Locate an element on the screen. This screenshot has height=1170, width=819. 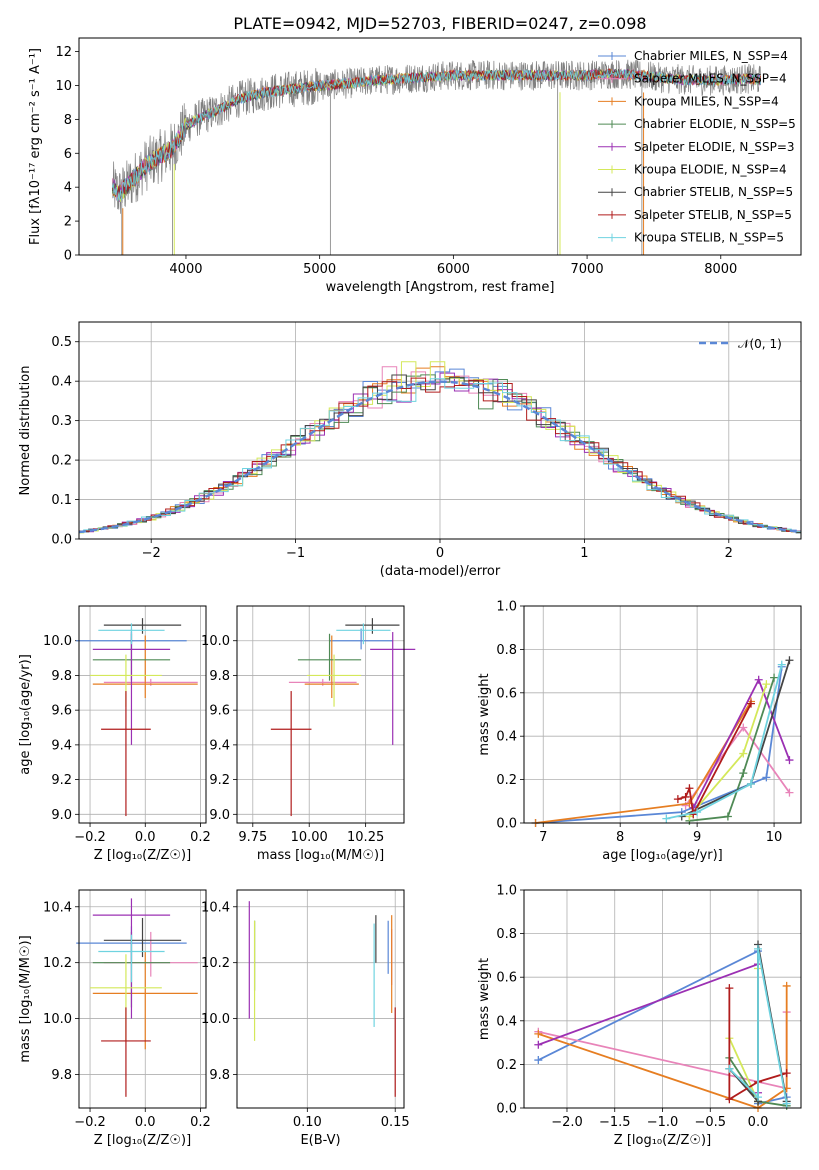
weight-vs-age-ytick-label: 0.2 is located at coordinates (506, 780).